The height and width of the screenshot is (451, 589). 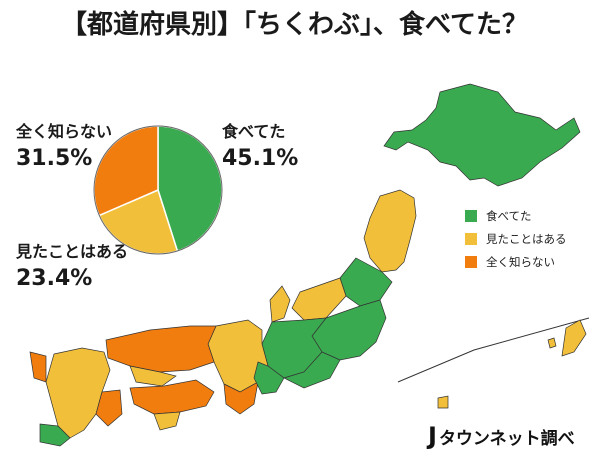 What do you see at coordinates (574, 338) in the screenshot?
I see `region-okinawa` at bounding box center [574, 338].